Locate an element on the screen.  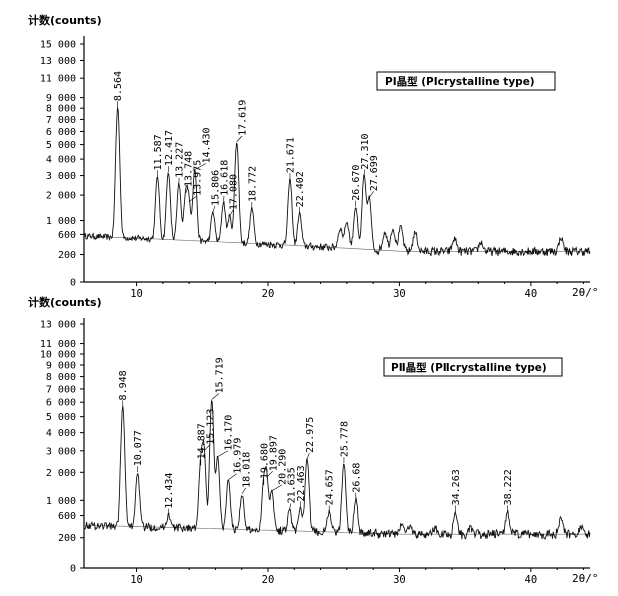
pi-peak-label: 27.699 is located at coordinates (374, 173).